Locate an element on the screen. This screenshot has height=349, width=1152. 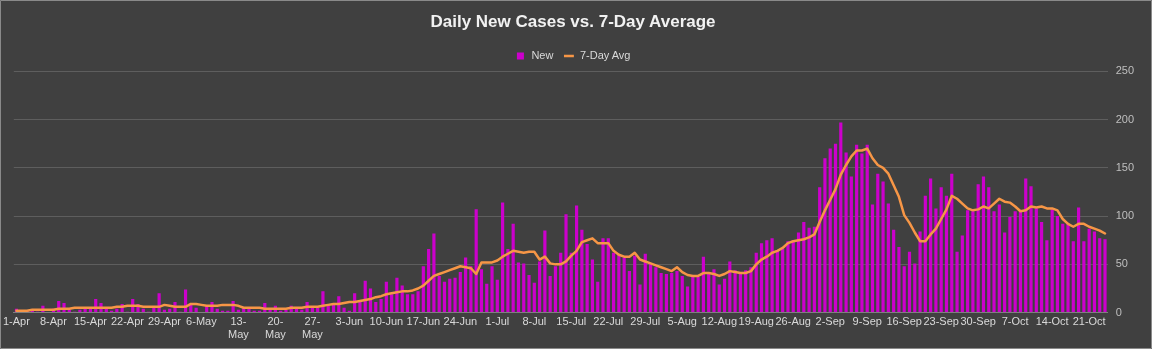
x-tick-label: 9-Sep is located at coordinates (867, 321).